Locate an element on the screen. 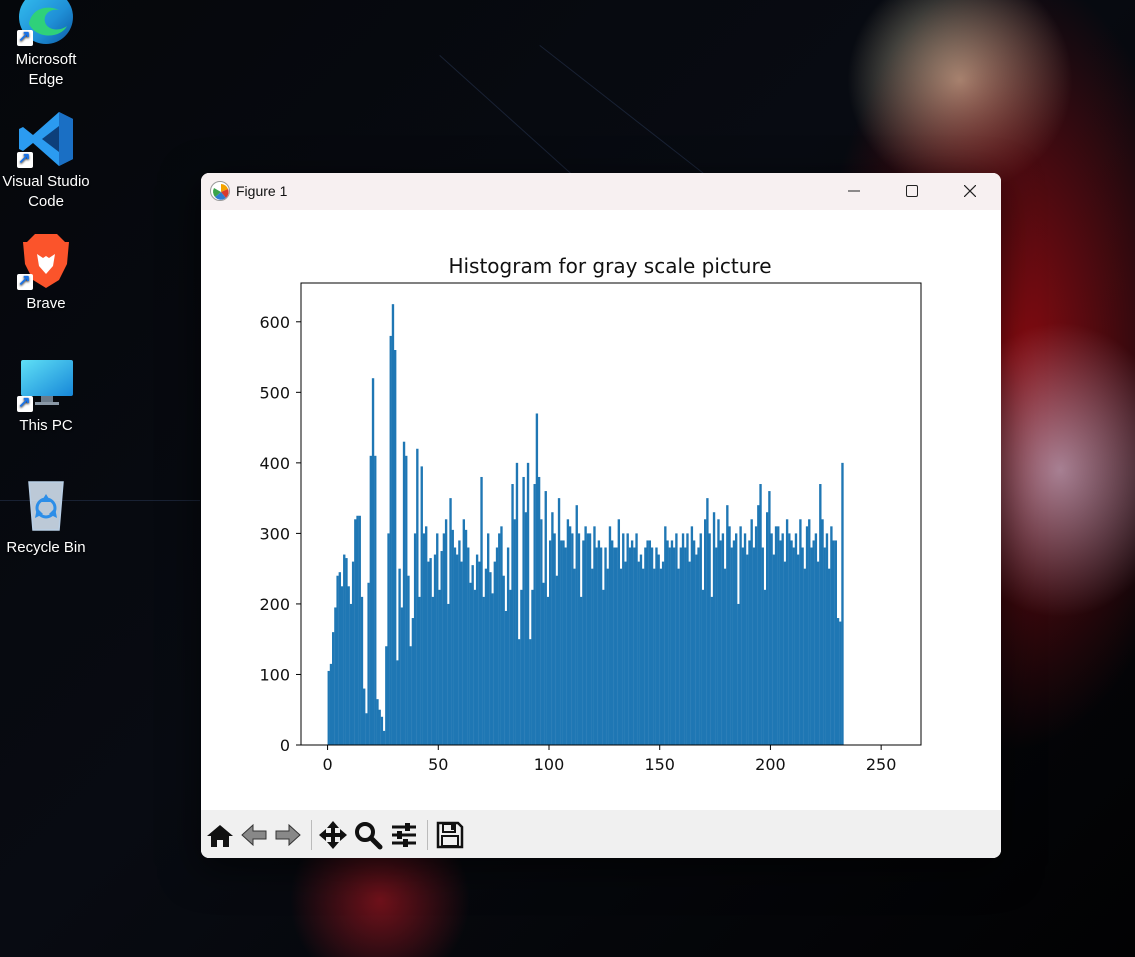  configure-subplots-button is located at coordinates (404, 835).